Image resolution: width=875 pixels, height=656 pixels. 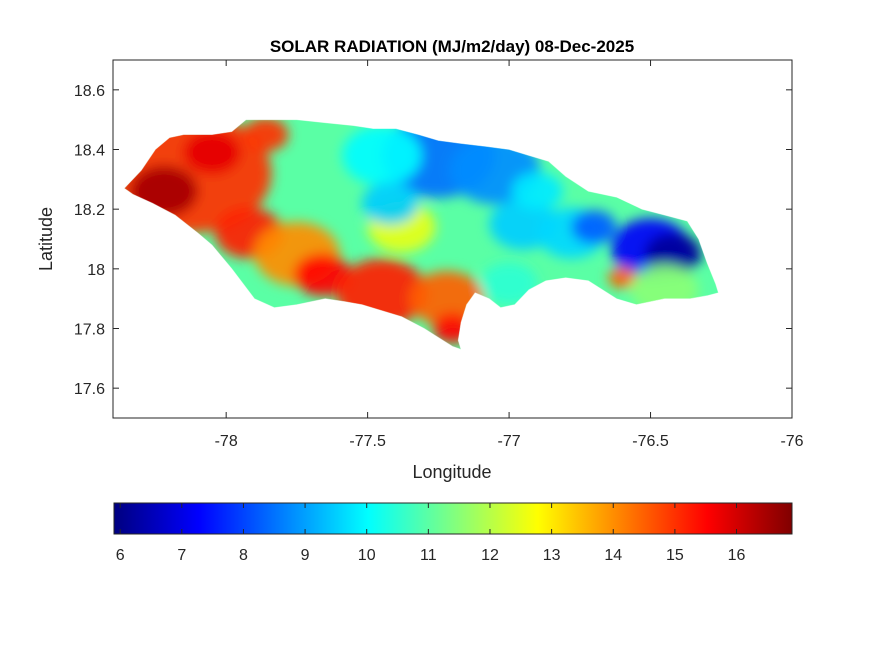 I want to click on colorbar, so click(x=453, y=518).